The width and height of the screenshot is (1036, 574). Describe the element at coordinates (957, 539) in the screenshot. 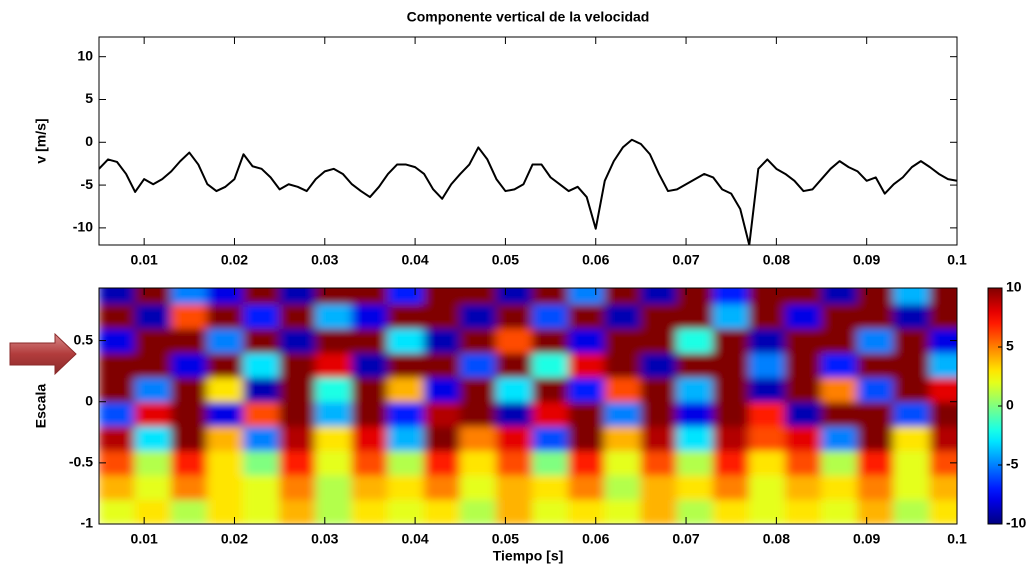

I see `x-tick-label: 0.1` at that location.